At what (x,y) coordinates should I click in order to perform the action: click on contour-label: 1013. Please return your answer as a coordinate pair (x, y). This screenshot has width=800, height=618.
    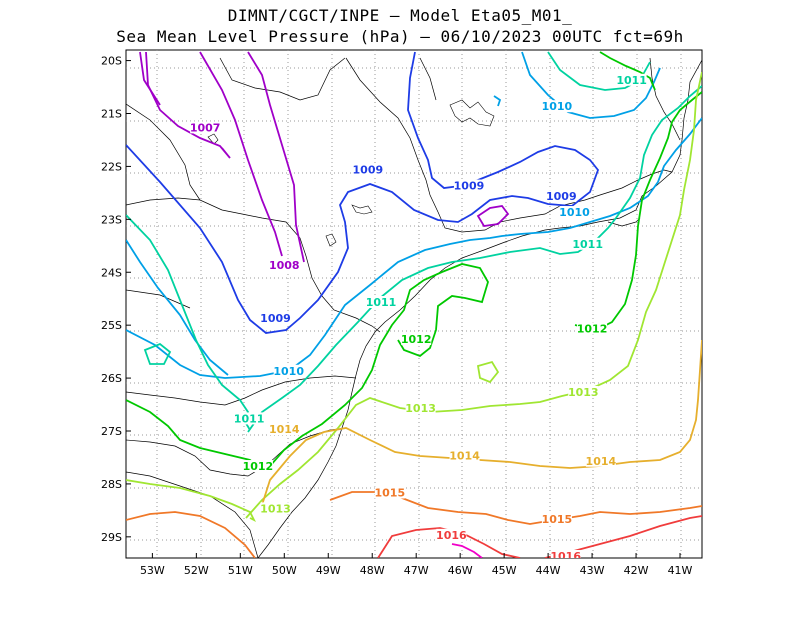
    Looking at the image, I should click on (420, 408).